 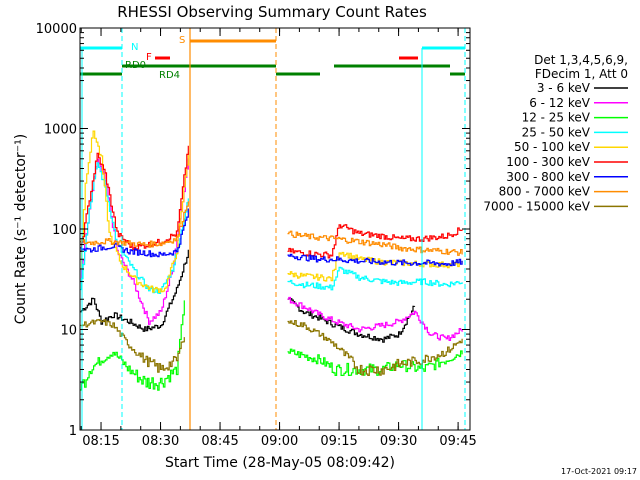 I want to click on flag-label-f: F, so click(x=149, y=57).